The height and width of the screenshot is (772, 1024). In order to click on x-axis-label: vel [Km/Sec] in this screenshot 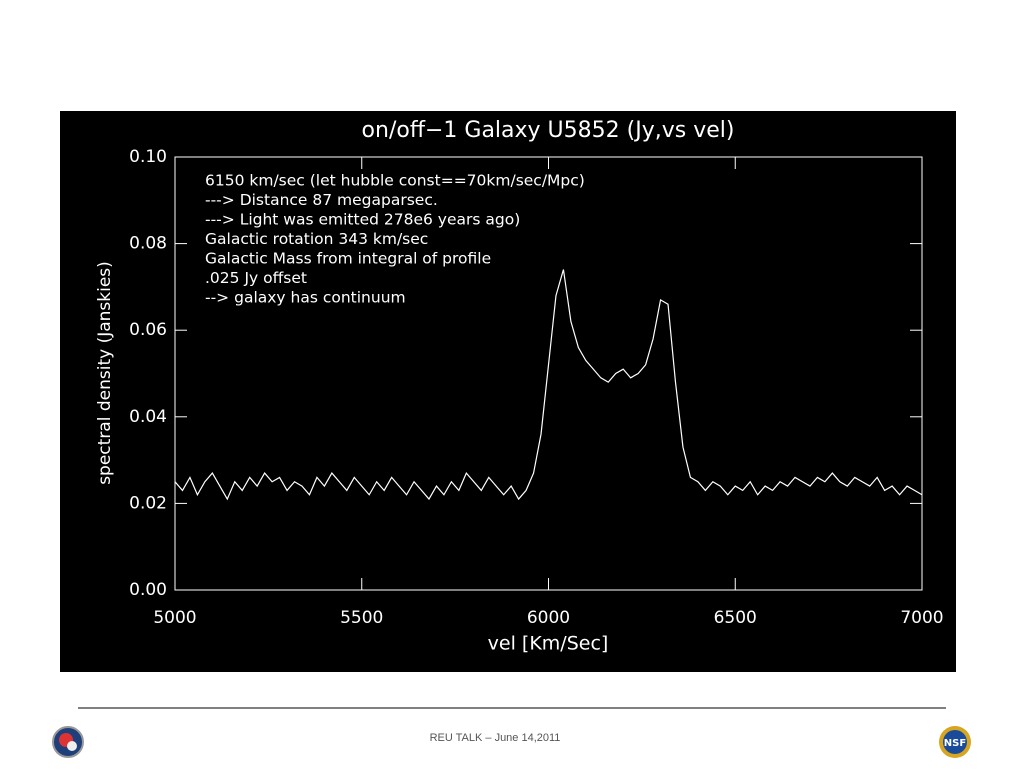, I will do `click(548, 644)`.